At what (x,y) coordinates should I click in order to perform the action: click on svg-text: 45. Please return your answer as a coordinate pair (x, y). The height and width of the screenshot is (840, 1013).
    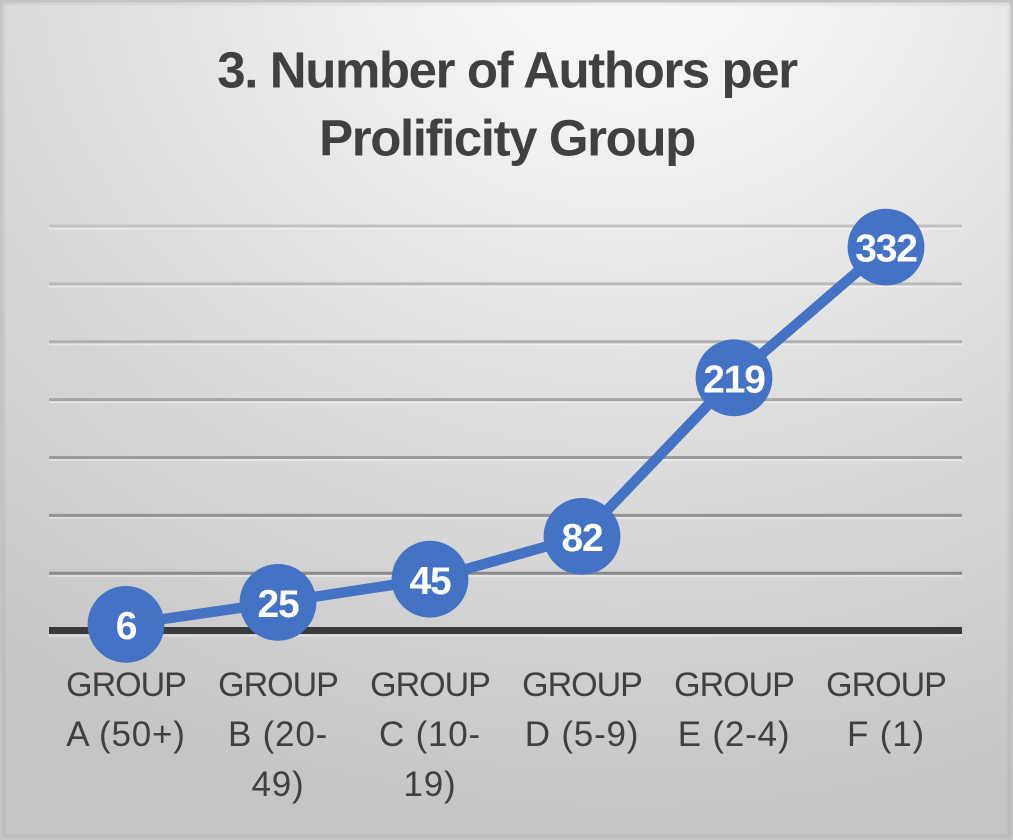
    Looking at the image, I should click on (430, 581).